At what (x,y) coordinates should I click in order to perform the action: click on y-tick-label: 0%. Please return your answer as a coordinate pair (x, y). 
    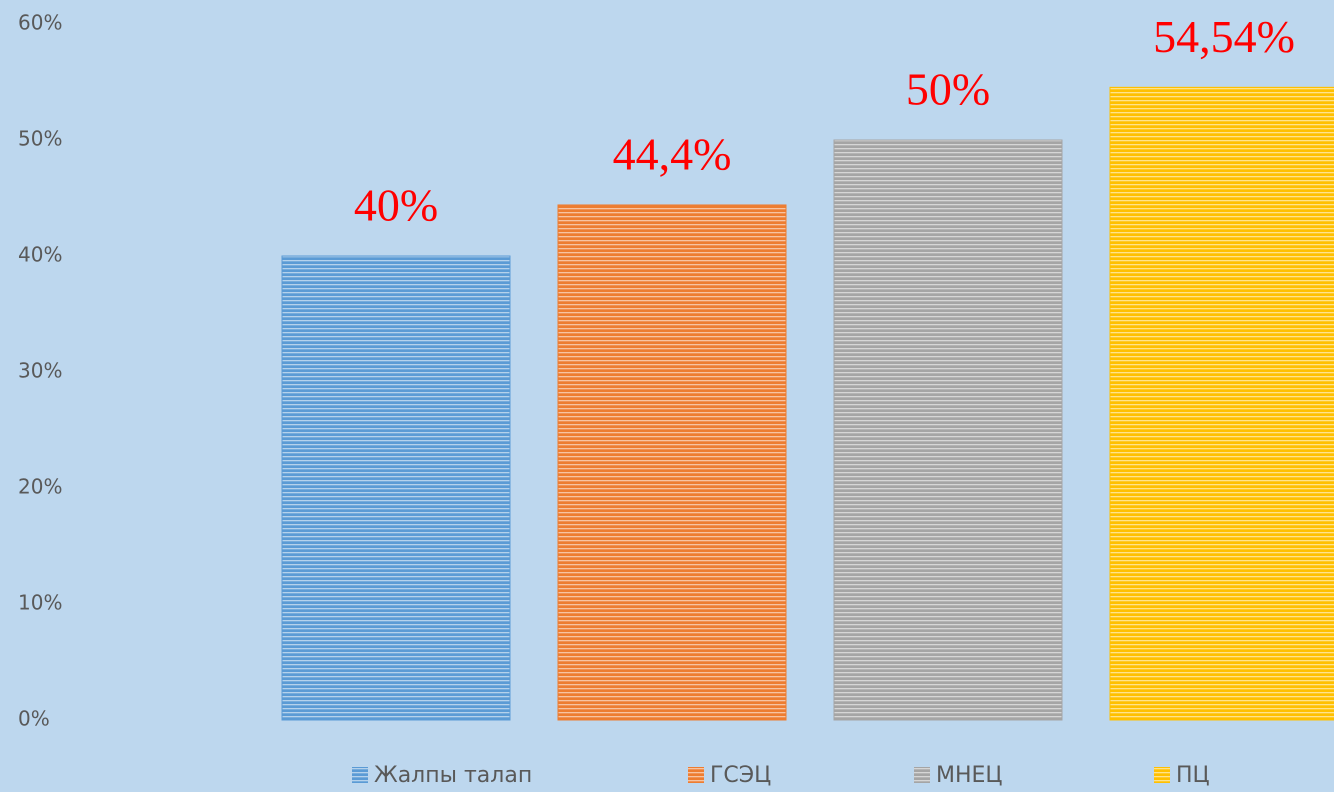
    Looking at the image, I should click on (34, 719).